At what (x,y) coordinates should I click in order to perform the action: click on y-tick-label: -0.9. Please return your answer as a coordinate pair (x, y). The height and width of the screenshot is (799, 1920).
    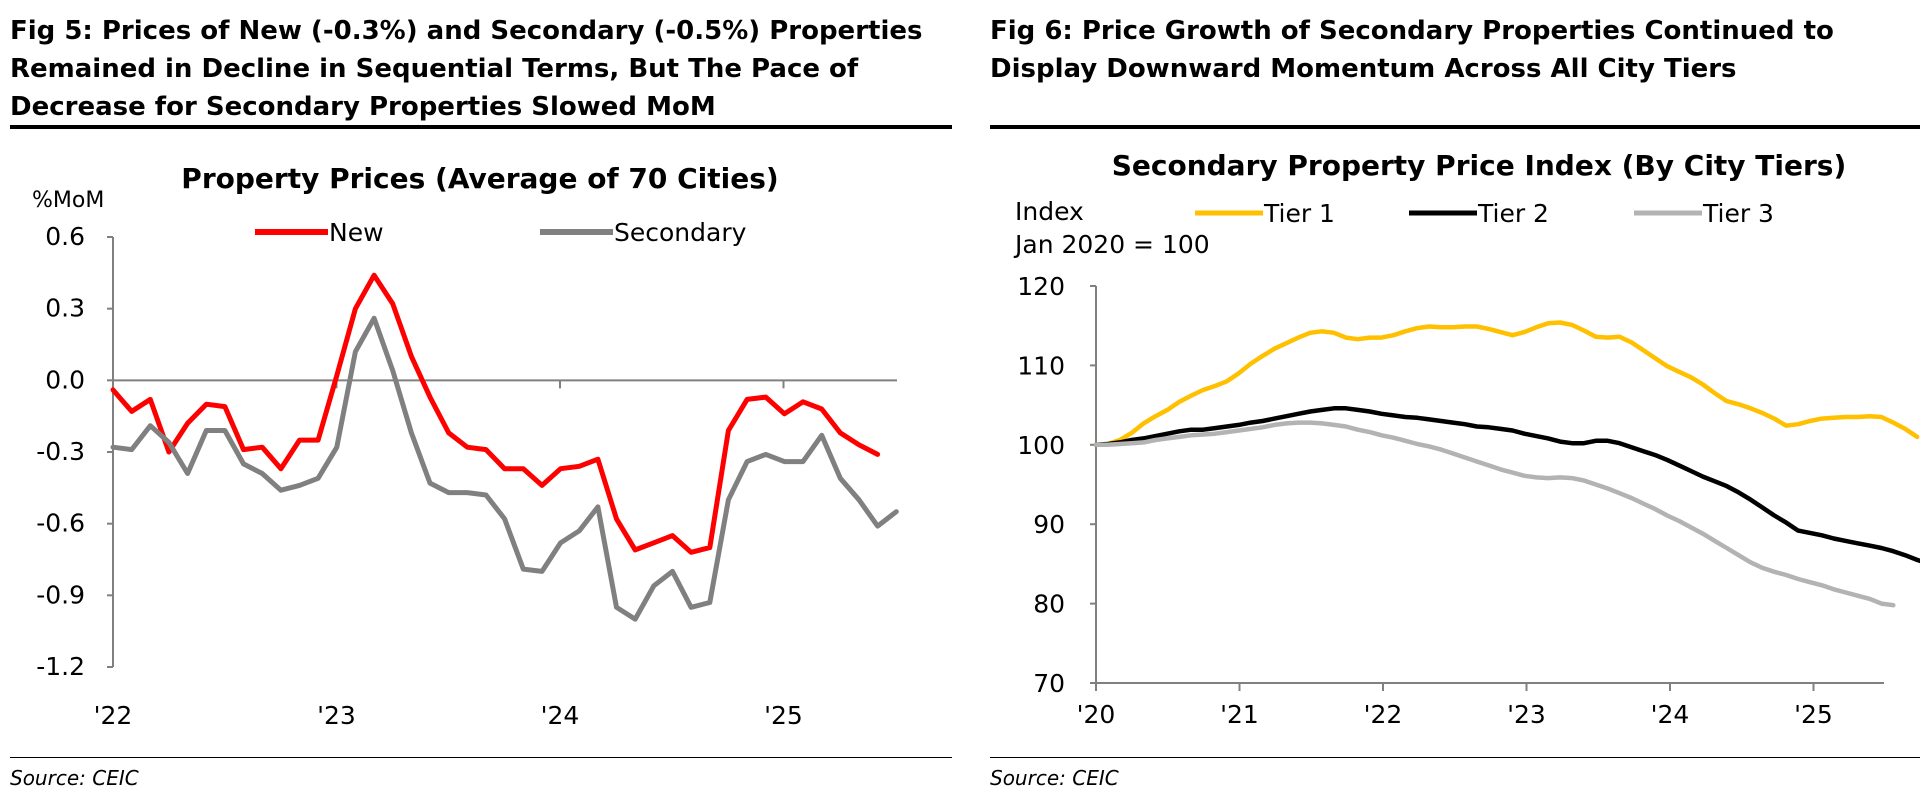
    Looking at the image, I should click on (60, 594).